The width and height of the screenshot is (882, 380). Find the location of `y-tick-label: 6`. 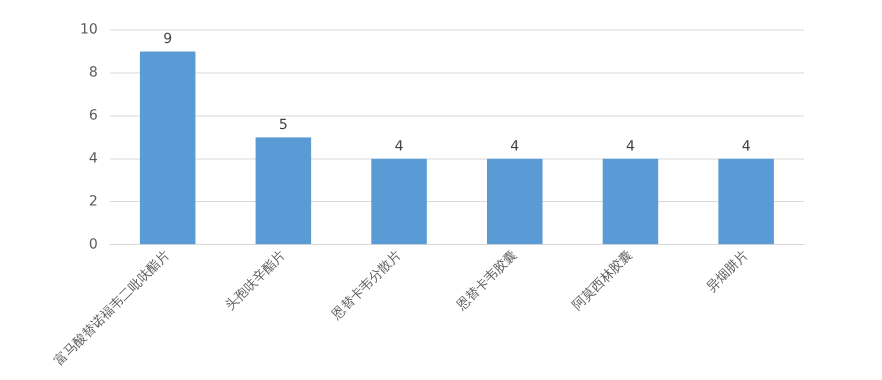

y-tick-label: 6 is located at coordinates (93, 116).